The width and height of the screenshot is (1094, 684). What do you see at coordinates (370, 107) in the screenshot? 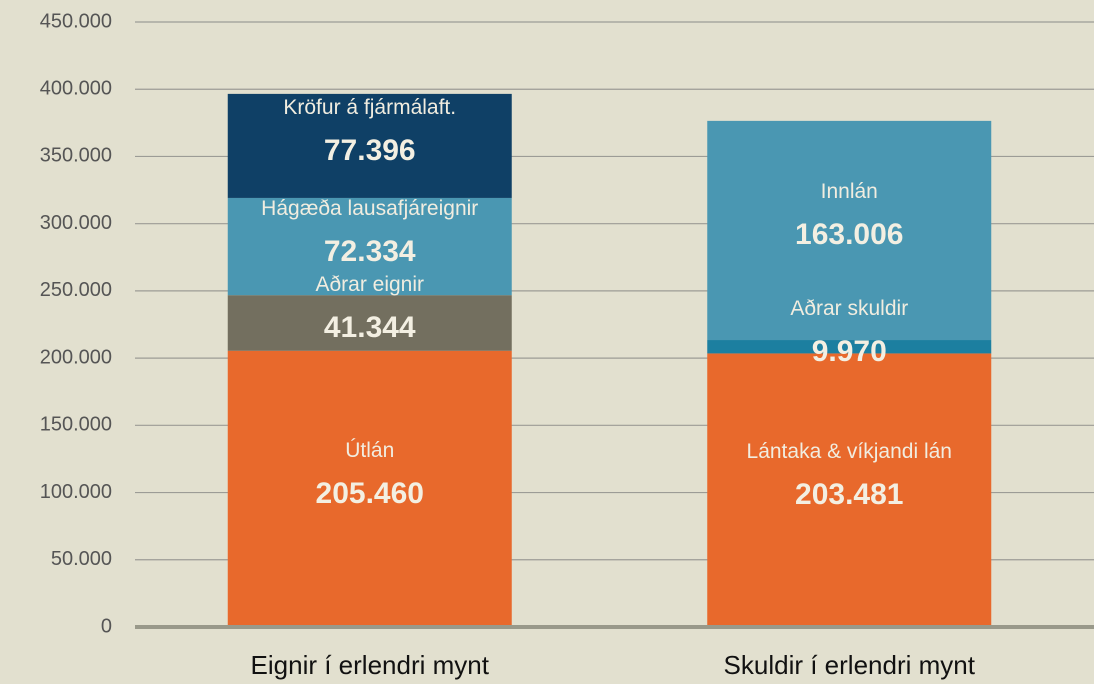
I see `segment-label: Kröfur á fjármálaft.` at bounding box center [370, 107].